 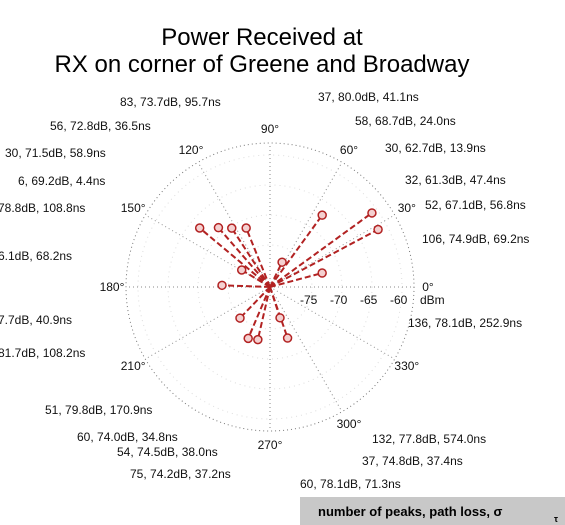 What do you see at coordinates (36, 256) in the screenshot?
I see `annotation: 6.1dB, 68.2ns` at bounding box center [36, 256].